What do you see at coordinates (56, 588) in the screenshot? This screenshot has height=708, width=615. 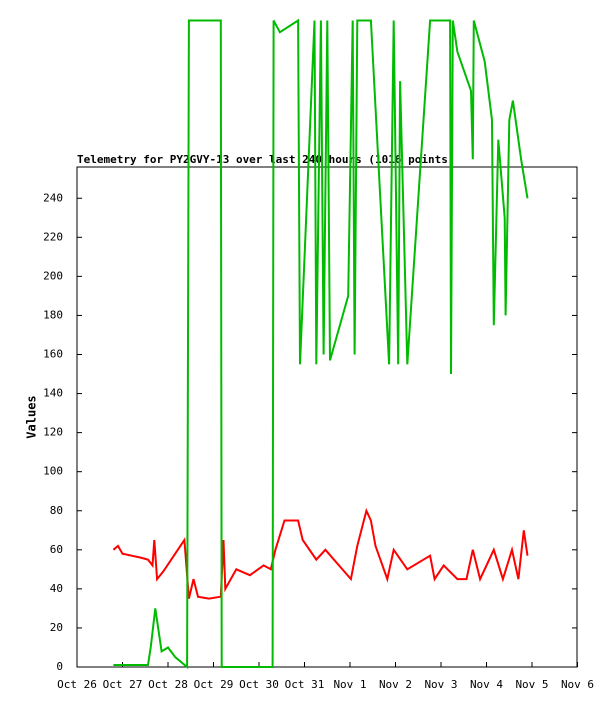 I see `y-tick-label: 40` at bounding box center [56, 588].